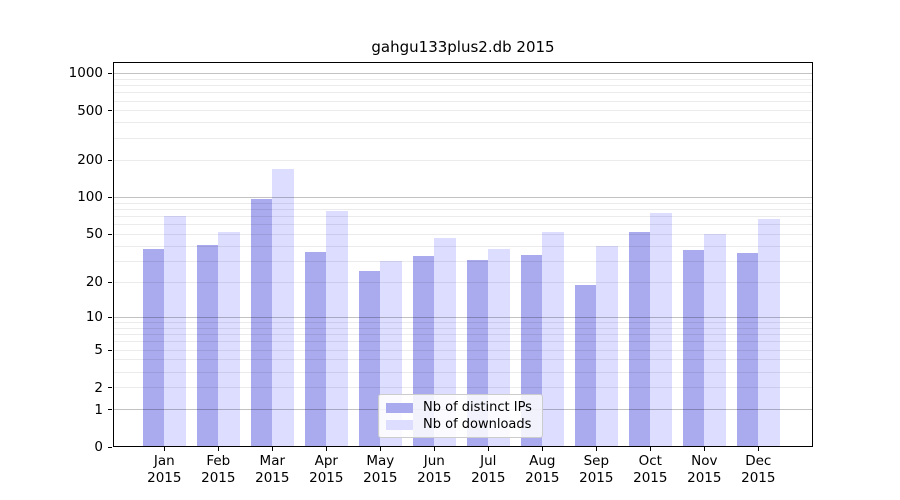  What do you see at coordinates (94, 282) in the screenshot?
I see `y-tick-label: 20` at bounding box center [94, 282].